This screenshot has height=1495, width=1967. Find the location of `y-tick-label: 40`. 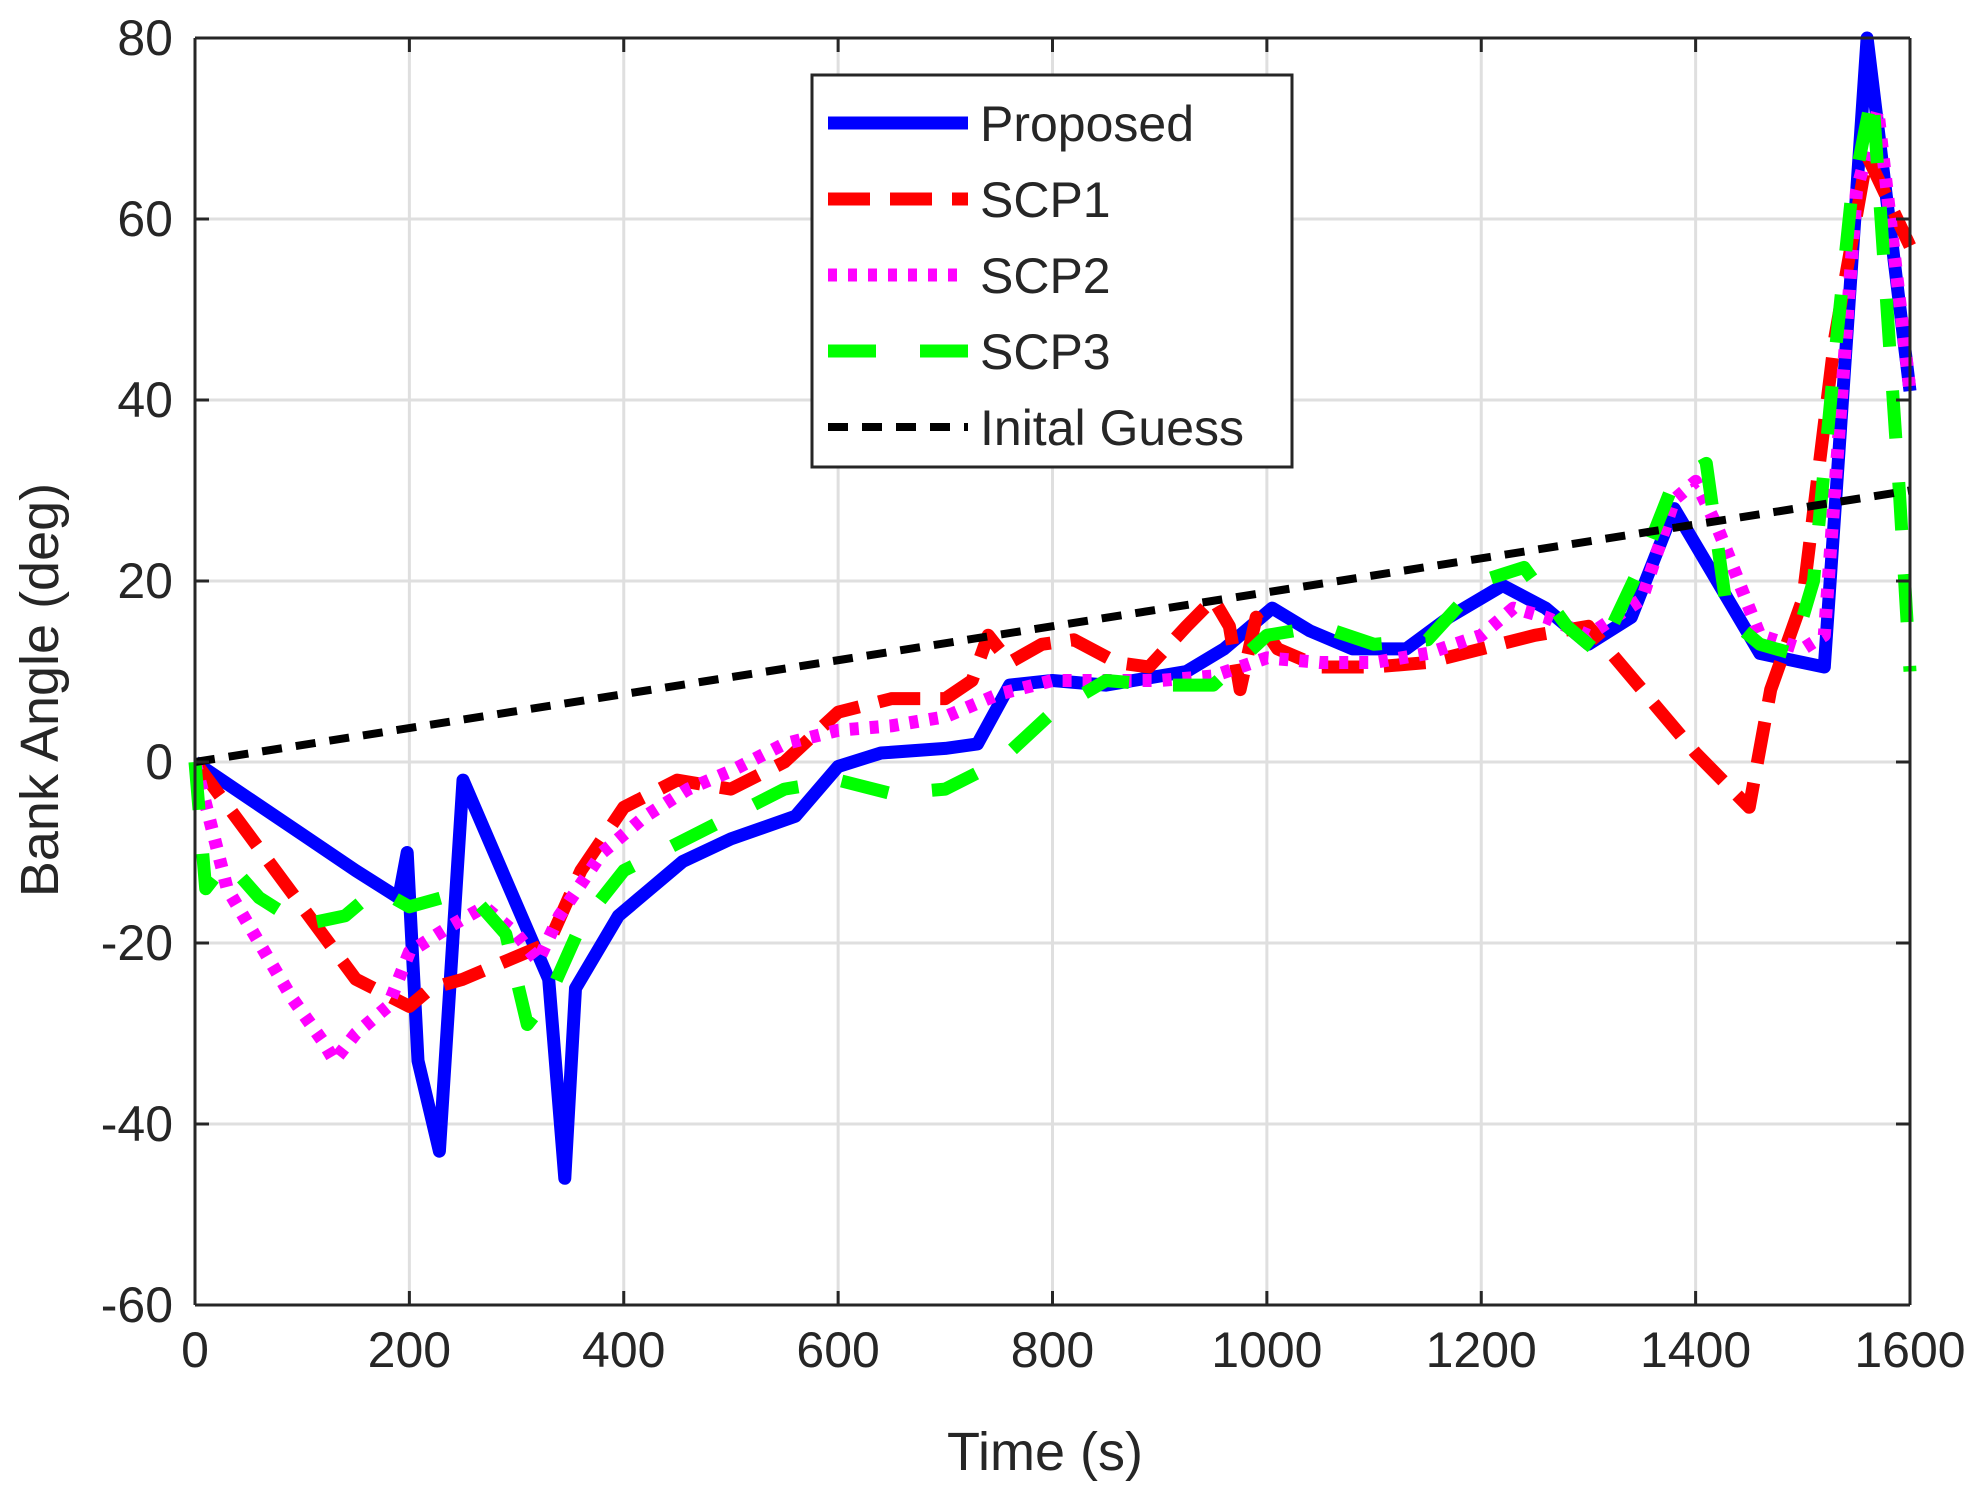

y-tick-label: 40 is located at coordinates (145, 400).